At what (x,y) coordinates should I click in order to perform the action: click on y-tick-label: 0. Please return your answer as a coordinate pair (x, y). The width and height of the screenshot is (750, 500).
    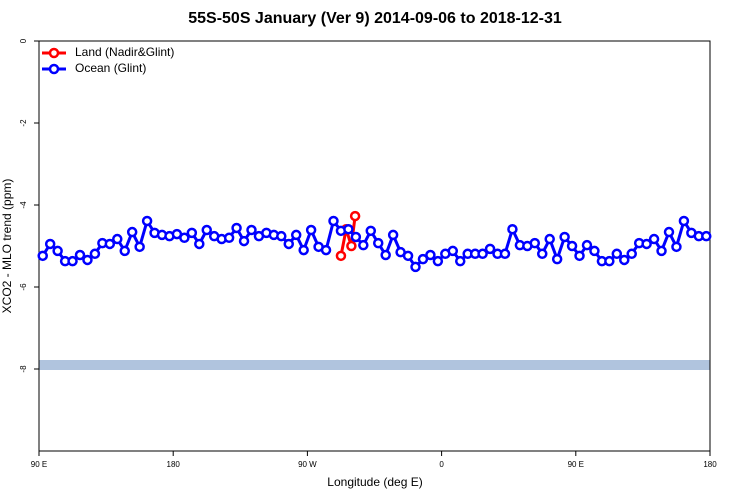
    Looking at the image, I should click on (23, 40).